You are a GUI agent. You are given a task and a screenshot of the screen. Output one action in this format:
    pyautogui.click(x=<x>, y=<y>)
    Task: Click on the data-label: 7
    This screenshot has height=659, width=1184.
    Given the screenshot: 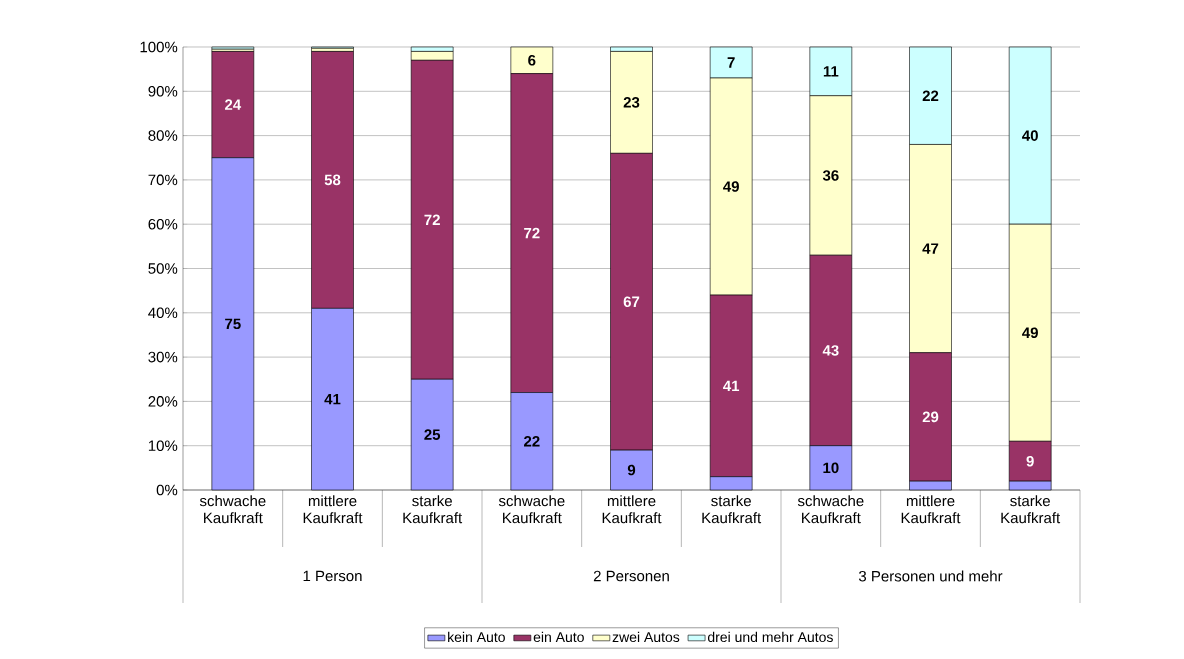 What is the action you would take?
    pyautogui.click(x=731, y=62)
    